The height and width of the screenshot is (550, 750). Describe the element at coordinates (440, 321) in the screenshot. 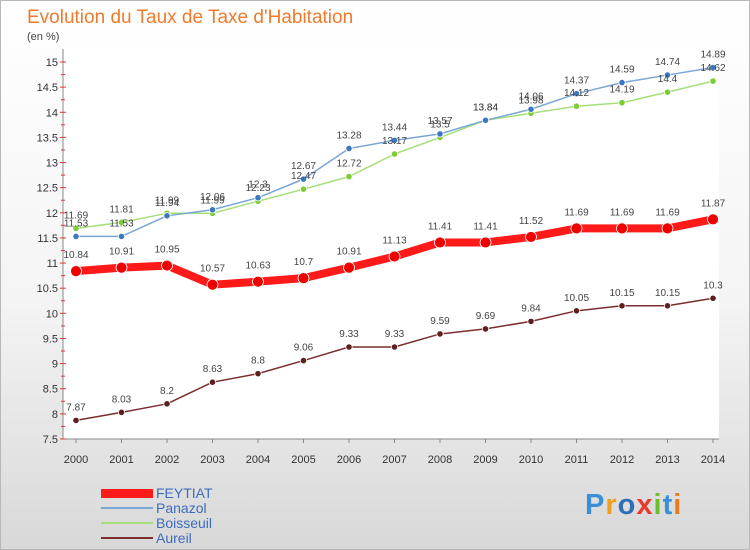

I see `data-label: 9.59` at that location.